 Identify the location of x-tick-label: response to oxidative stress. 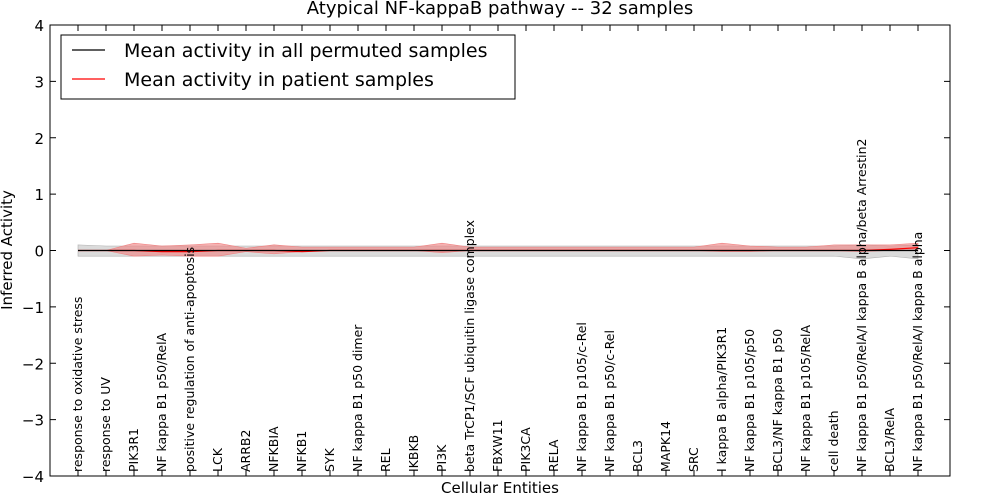
(77, 384).